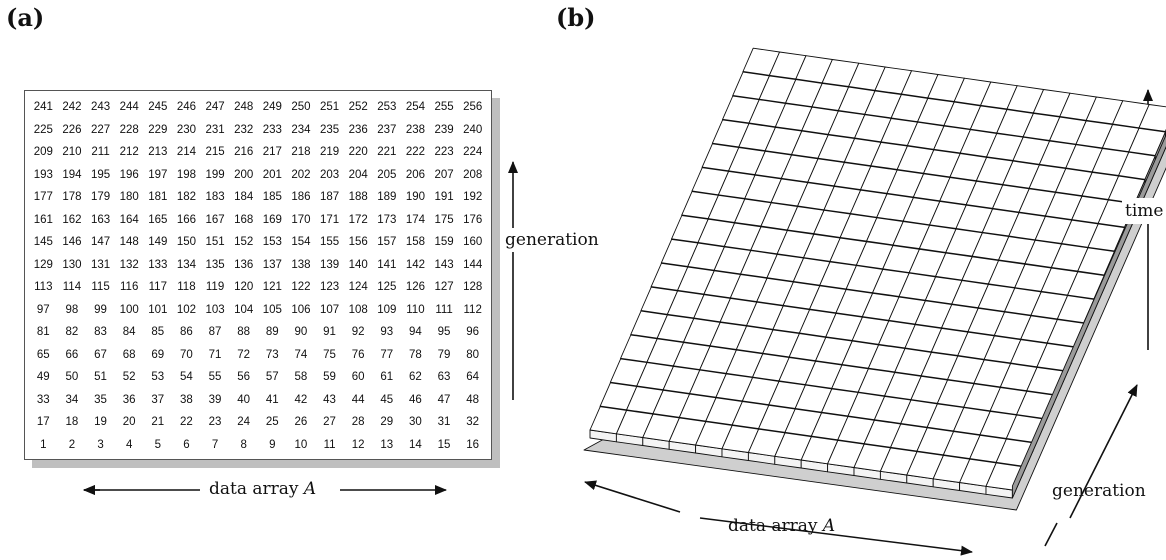  I want to click on y-caption-a: generation, so click(552, 240).